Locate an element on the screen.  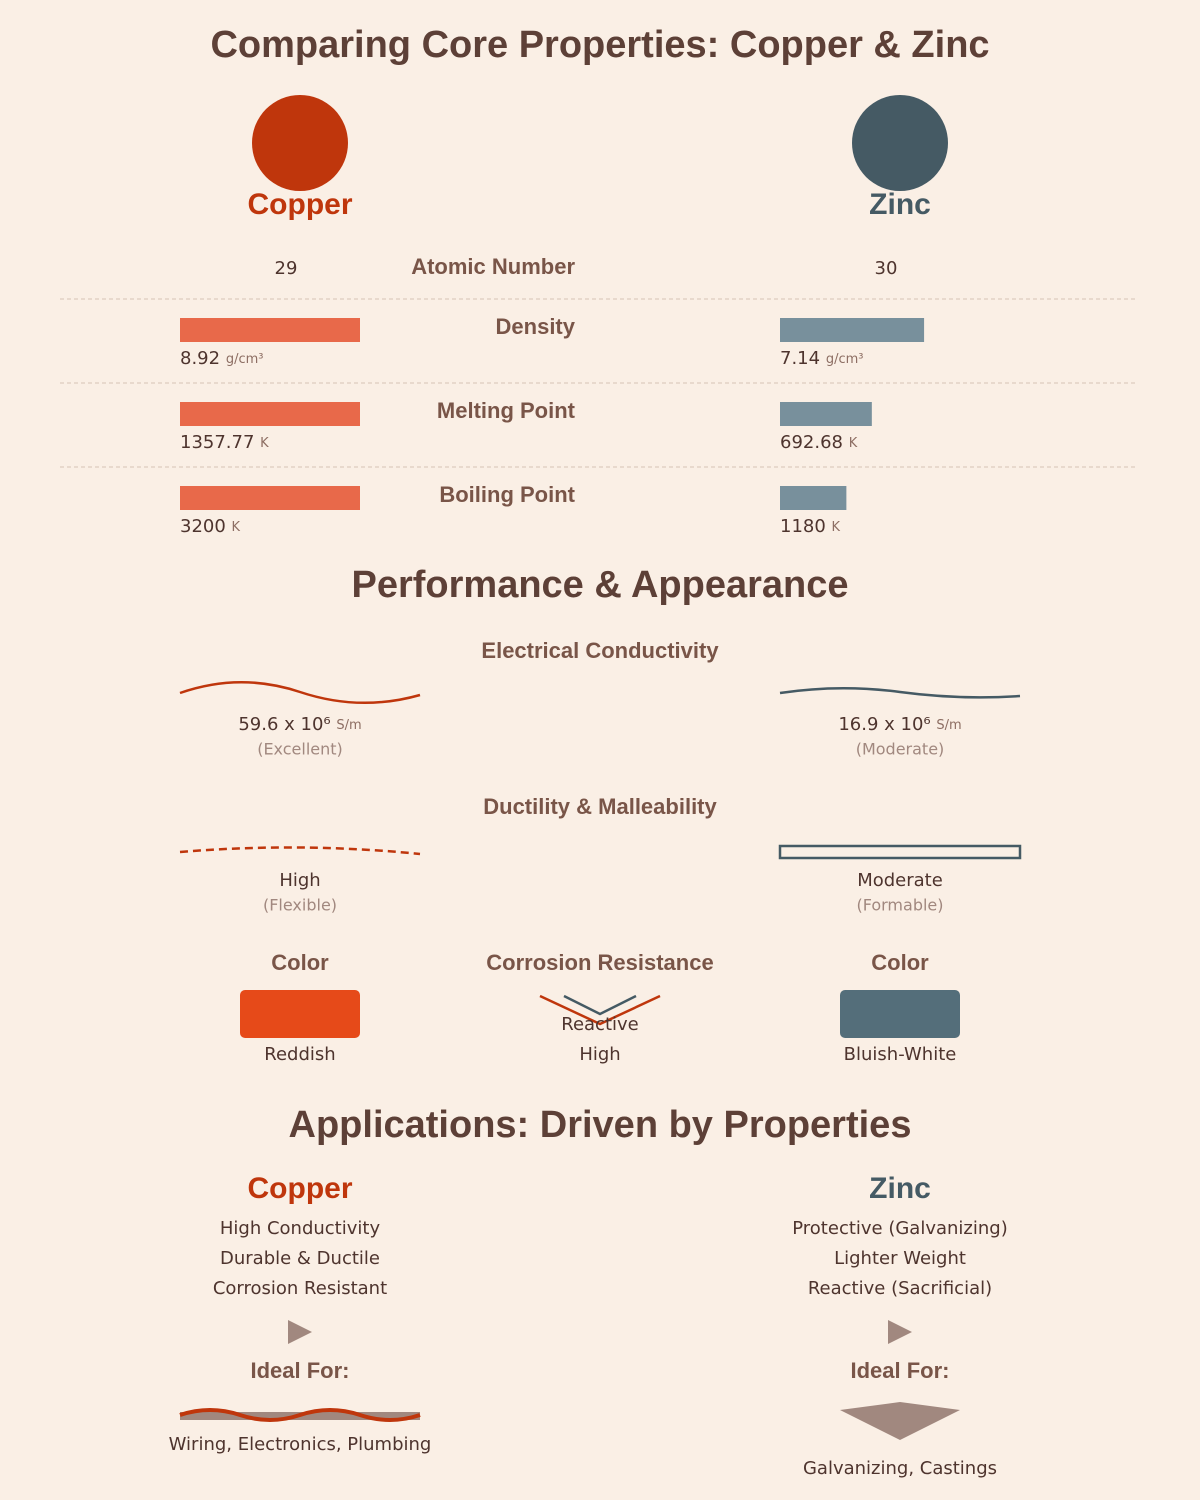
row-label: Melting Point is located at coordinates (506, 410).